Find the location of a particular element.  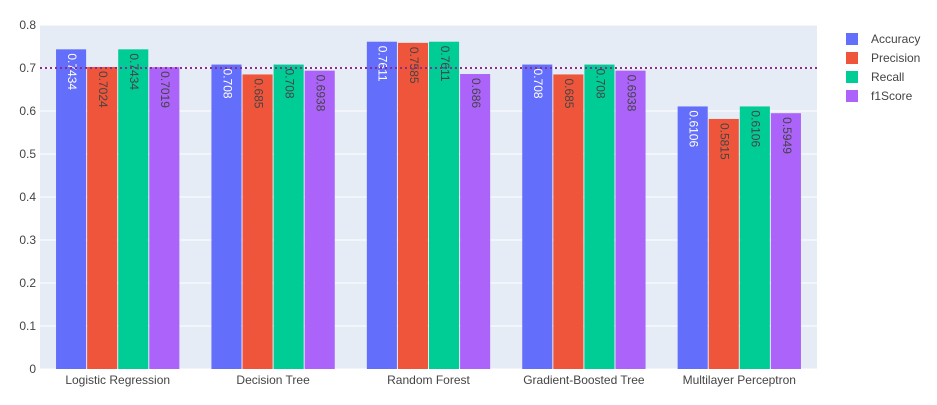

x-category-label: Logistic Regression is located at coordinates (117, 380).